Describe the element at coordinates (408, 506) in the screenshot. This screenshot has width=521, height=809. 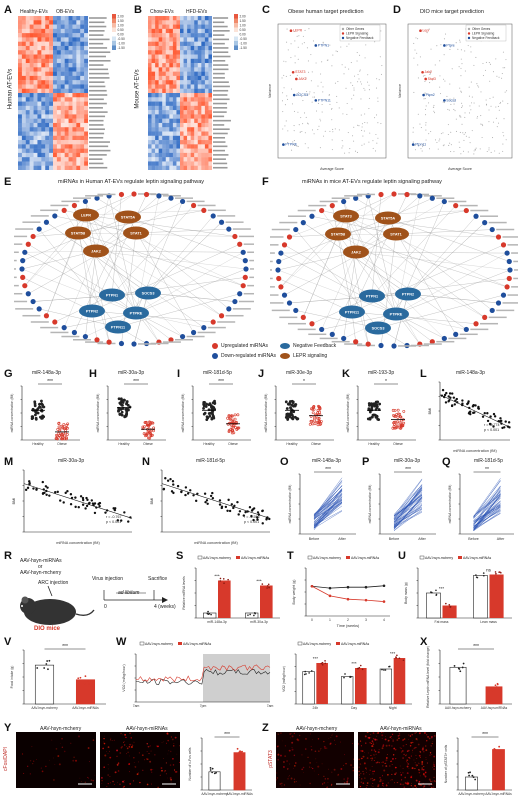
I see `paired-line` at that location.